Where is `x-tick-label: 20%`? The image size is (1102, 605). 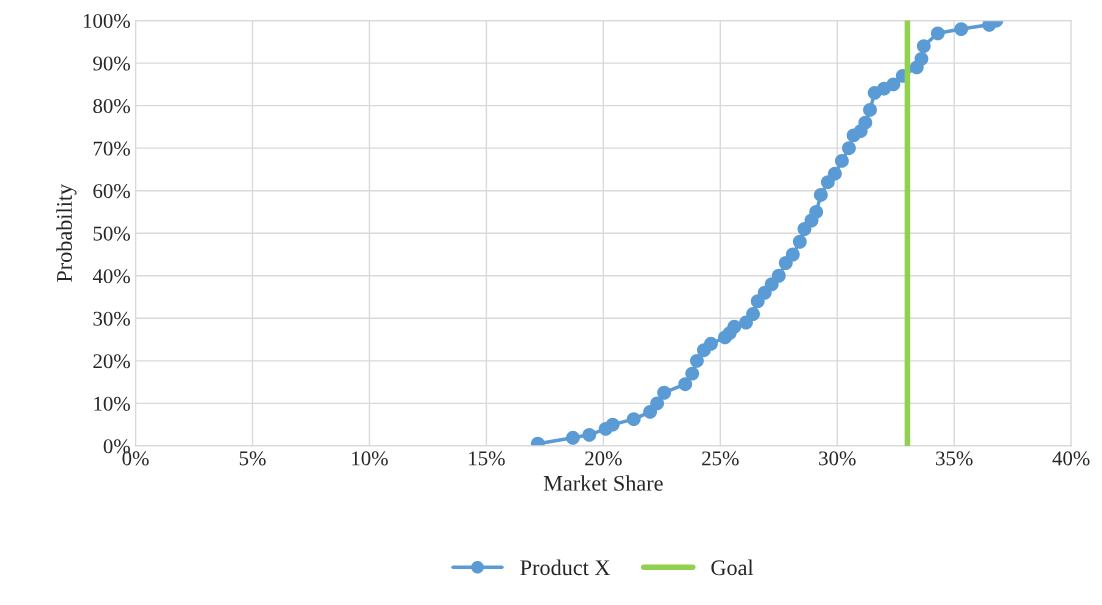
x-tick-label: 20% is located at coordinates (603, 458).